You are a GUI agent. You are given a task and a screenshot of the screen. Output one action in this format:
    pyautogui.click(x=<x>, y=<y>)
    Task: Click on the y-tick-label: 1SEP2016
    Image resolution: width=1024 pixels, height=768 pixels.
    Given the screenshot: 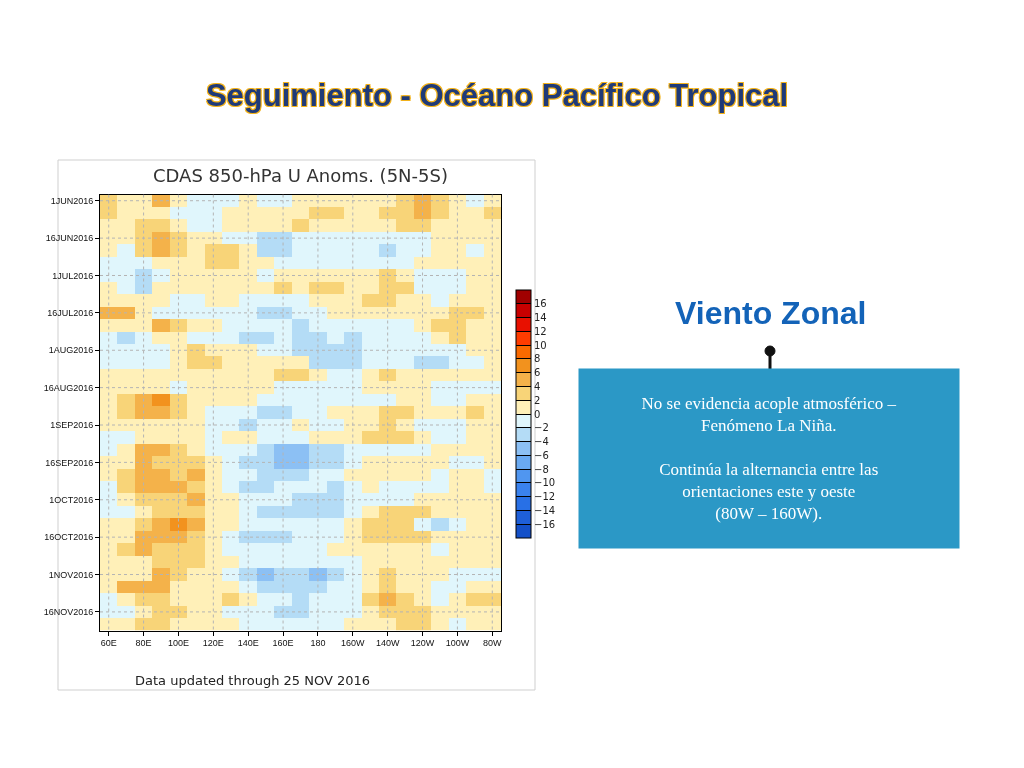 What is the action you would take?
    pyautogui.click(x=72, y=425)
    